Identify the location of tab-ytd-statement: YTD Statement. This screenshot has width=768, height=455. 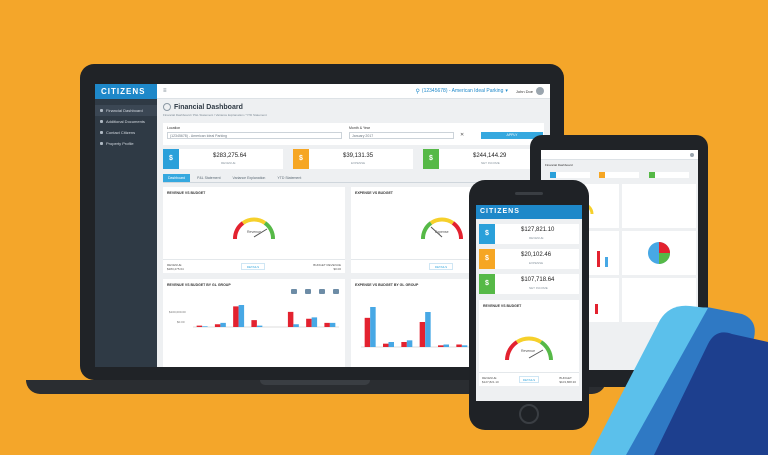
(289, 178).